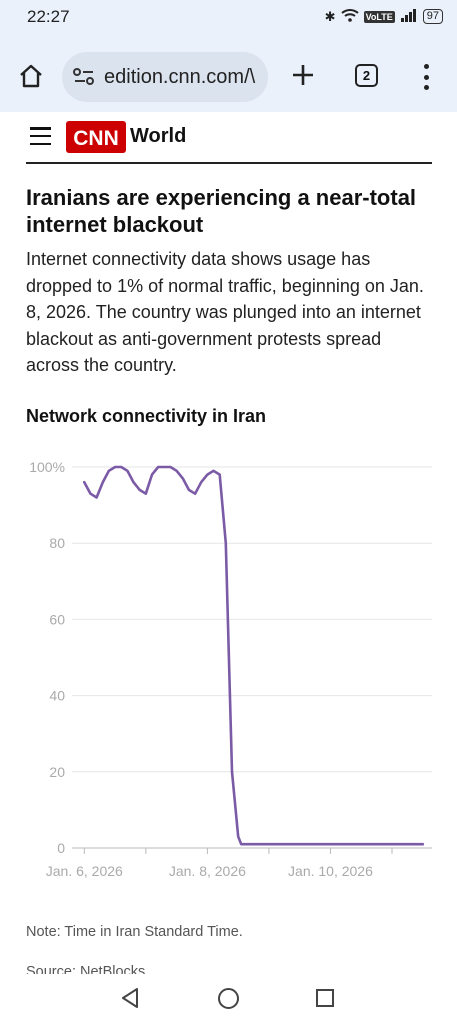 The height and width of the screenshot is (1024, 457). Describe the element at coordinates (57, 543) in the screenshot. I see `y-tick-label: 80` at that location.